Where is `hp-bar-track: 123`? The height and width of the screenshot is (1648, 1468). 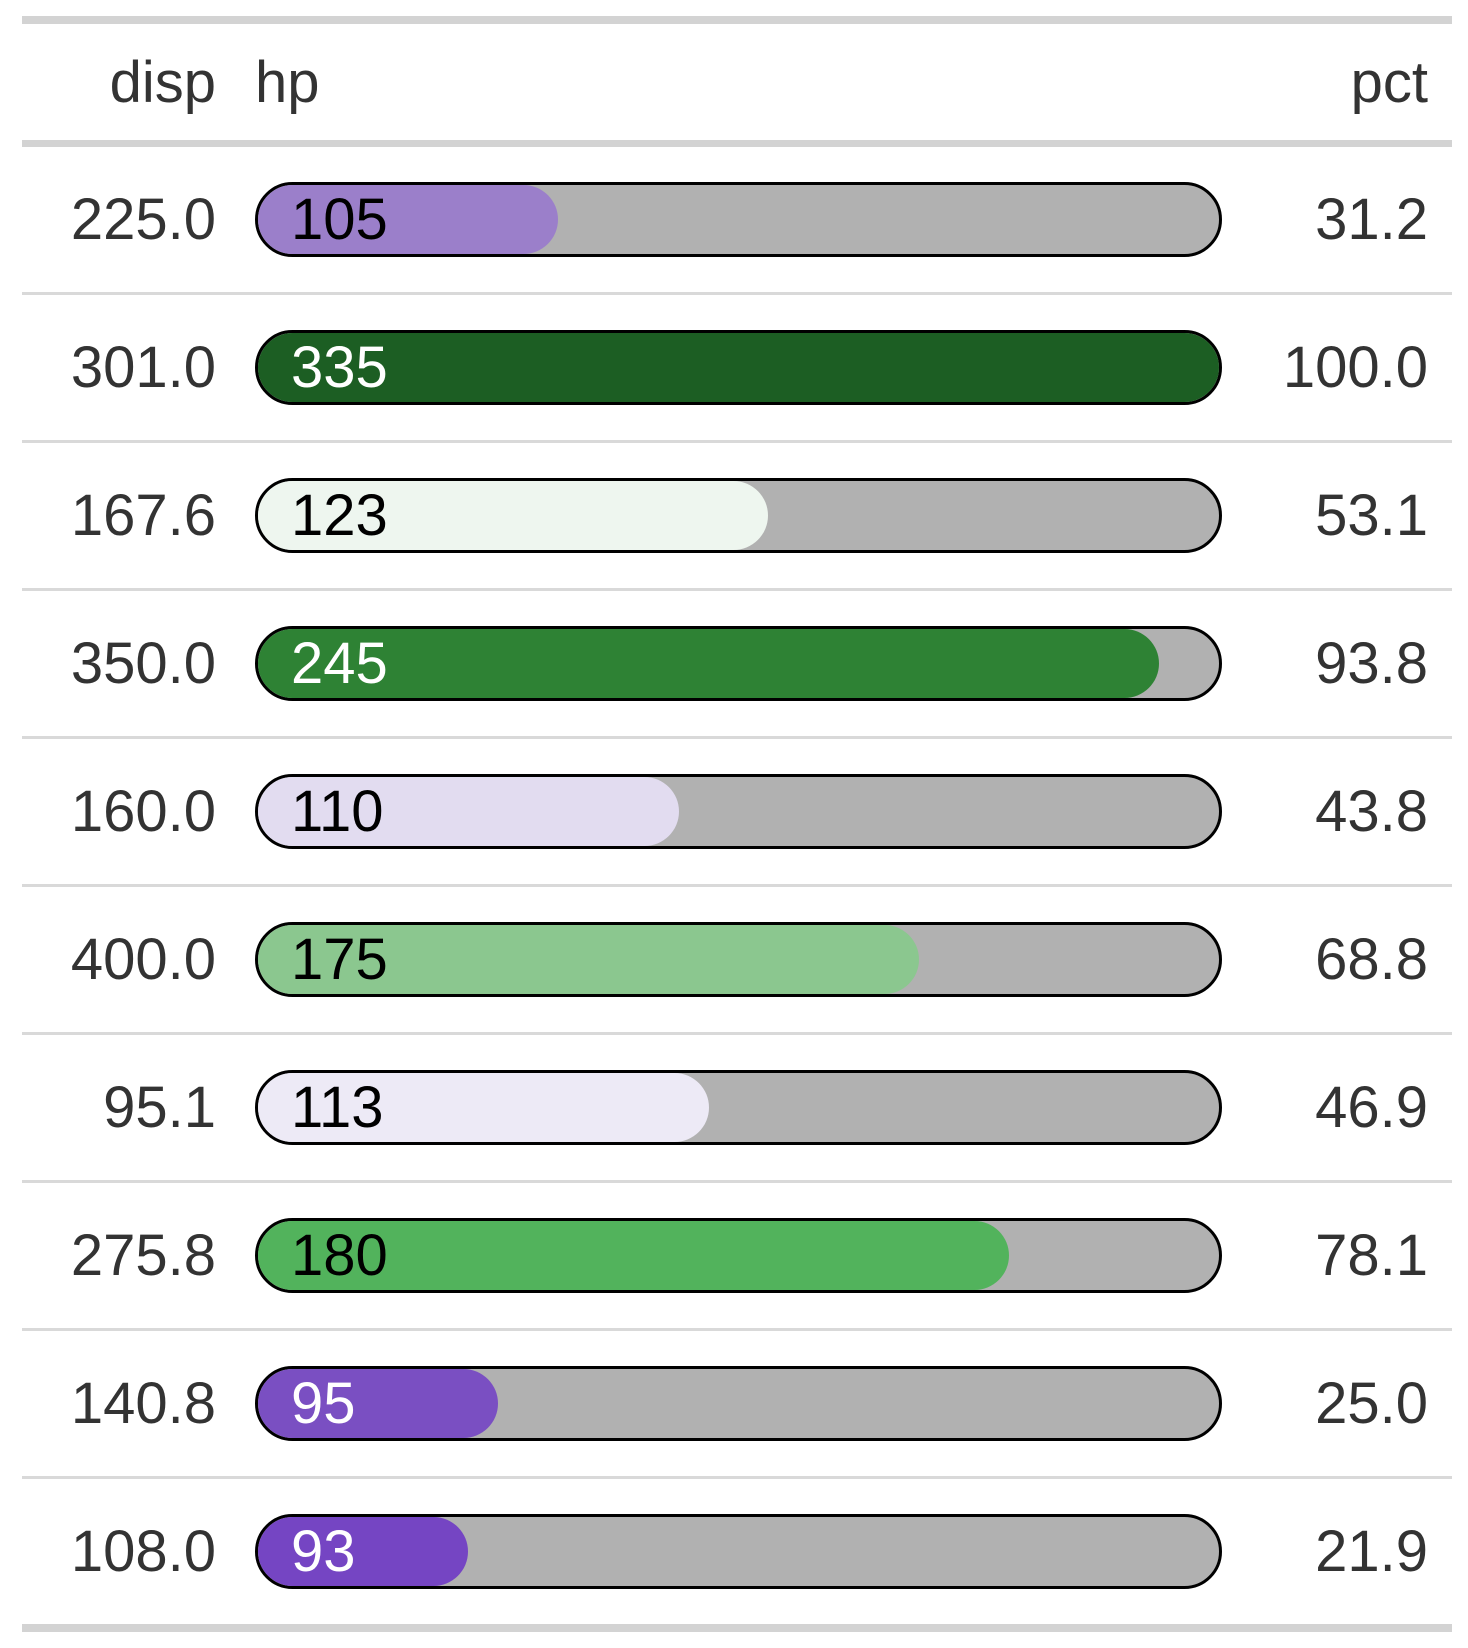 hp-bar-track: 123 is located at coordinates (738, 515).